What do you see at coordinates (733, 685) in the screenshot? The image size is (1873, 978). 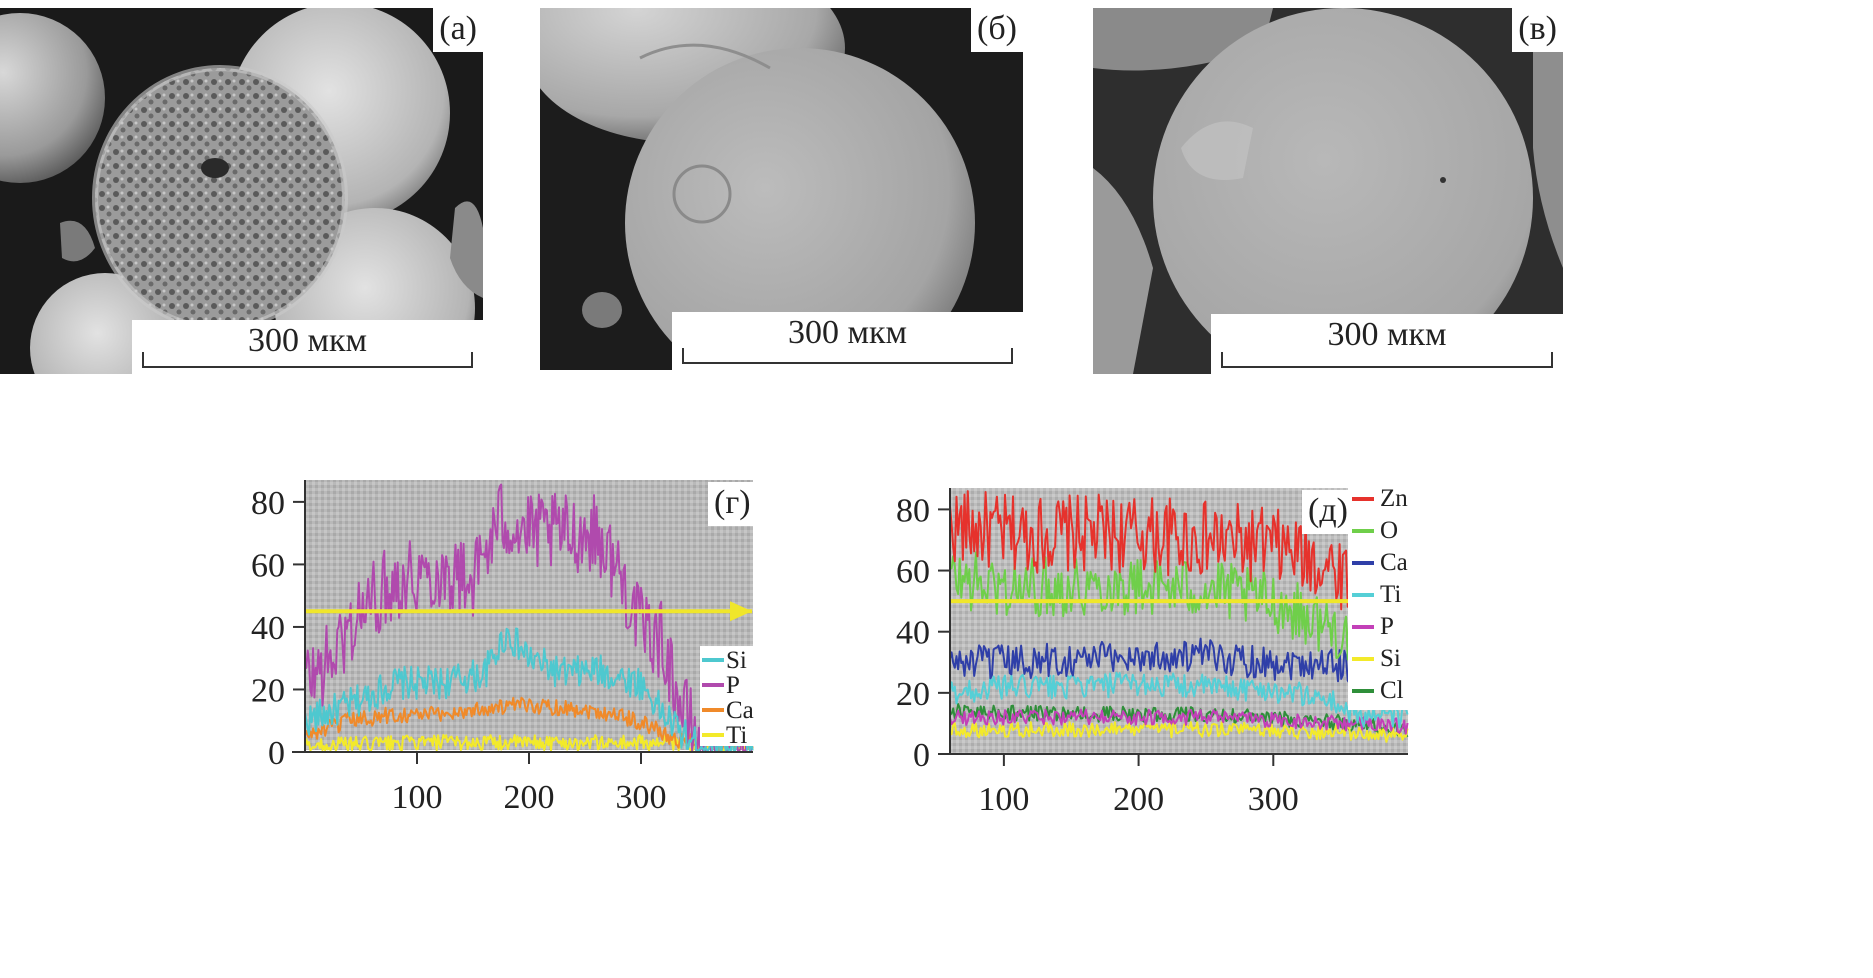 I see `chart-g-legend-p: P` at bounding box center [733, 685].